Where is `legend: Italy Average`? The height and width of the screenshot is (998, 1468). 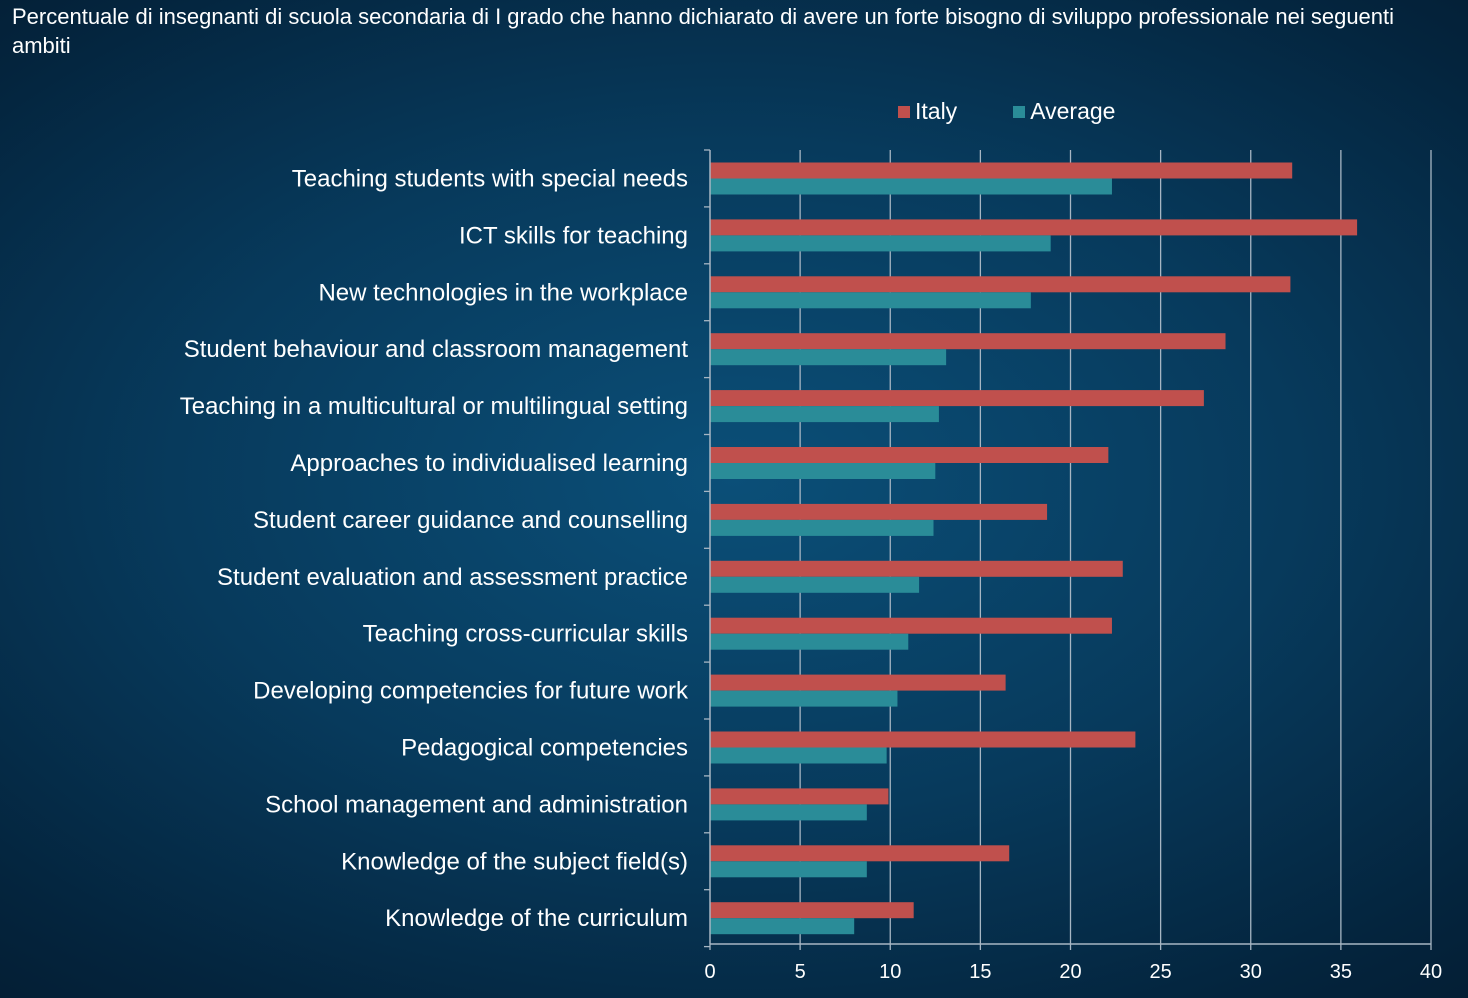 legend: Italy Average is located at coordinates (1034, 111).